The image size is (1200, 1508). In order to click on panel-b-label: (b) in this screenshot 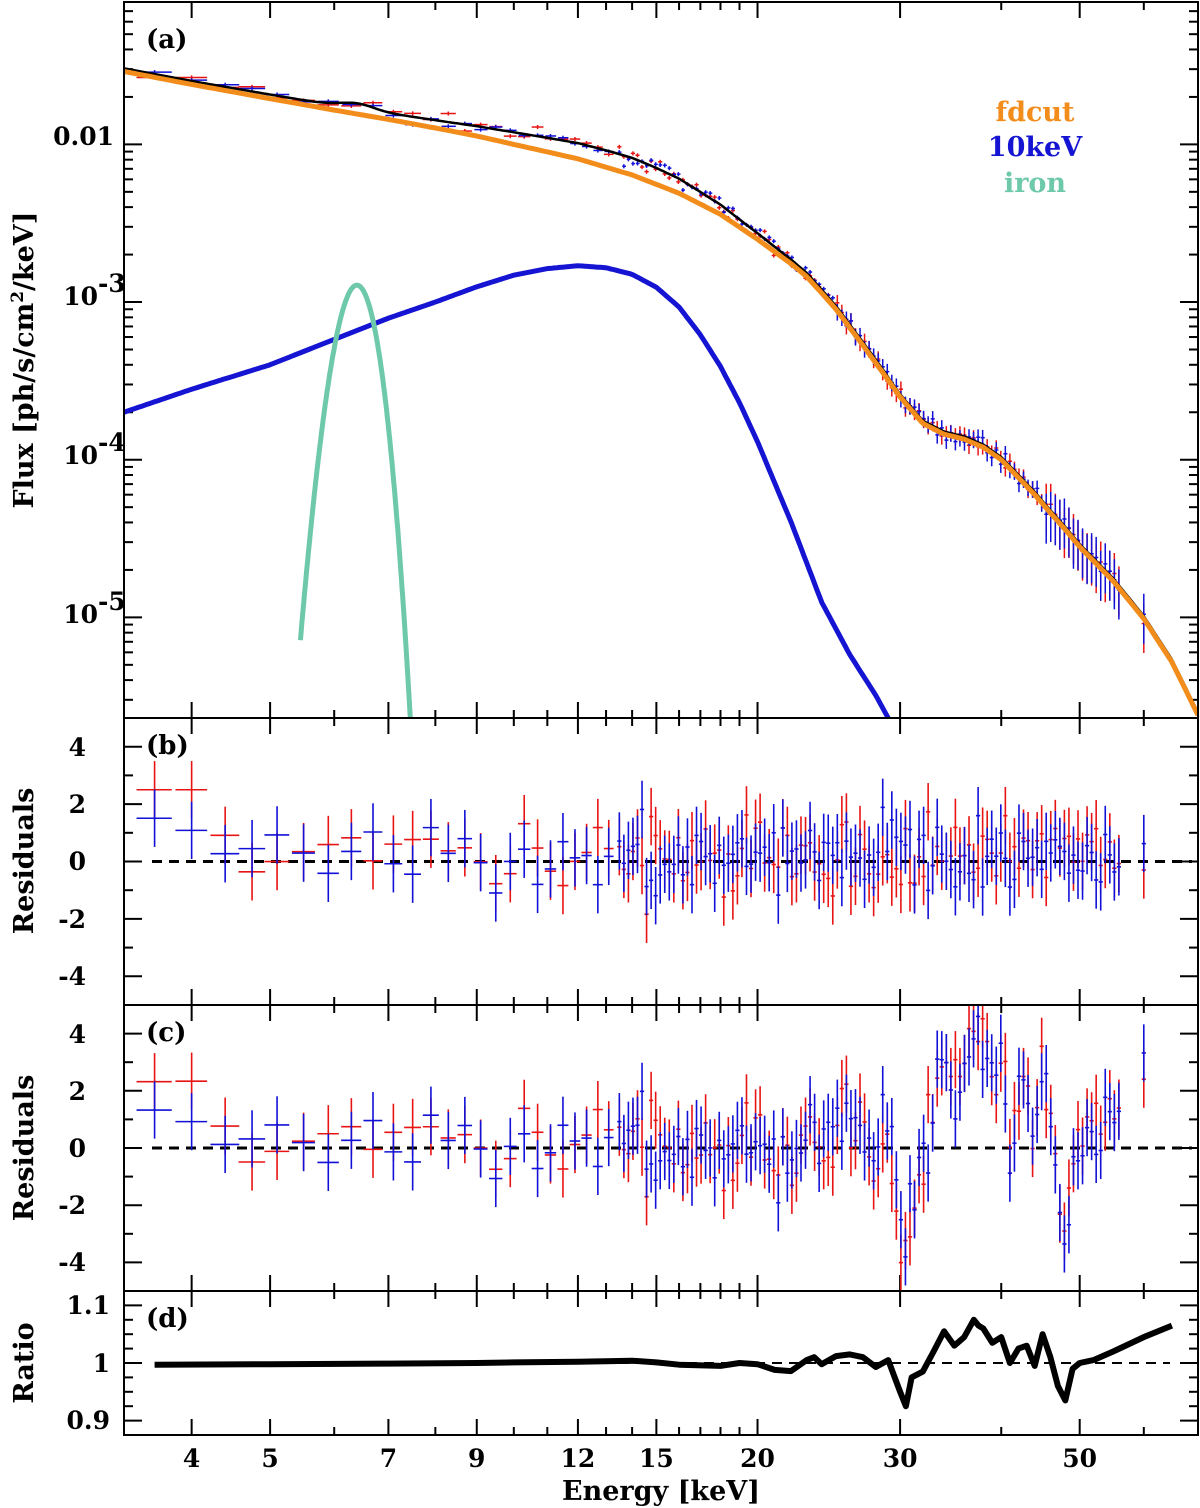, I will do `click(167, 746)`.